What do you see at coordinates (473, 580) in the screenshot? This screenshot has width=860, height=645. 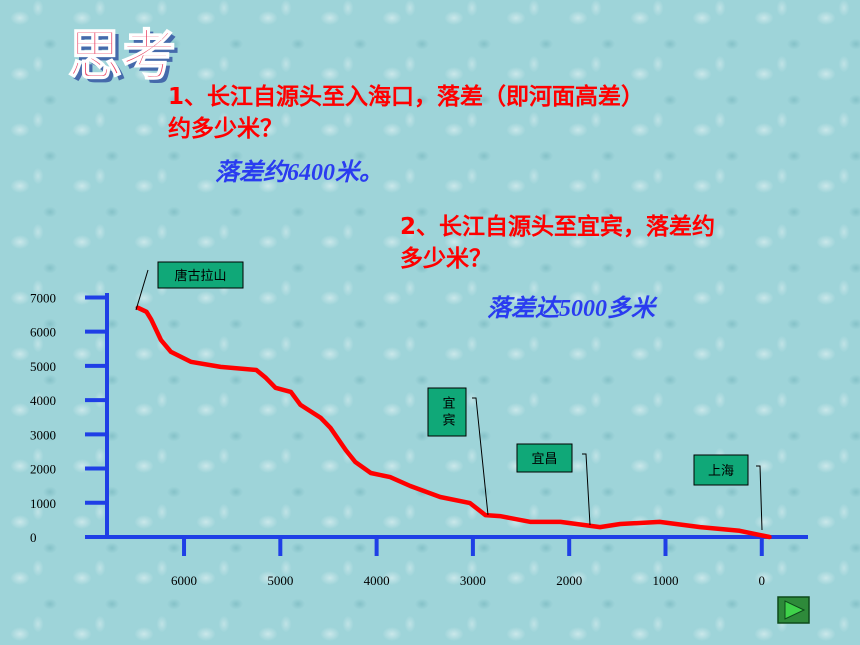 I see `x-tick-label: 3000` at bounding box center [473, 580].